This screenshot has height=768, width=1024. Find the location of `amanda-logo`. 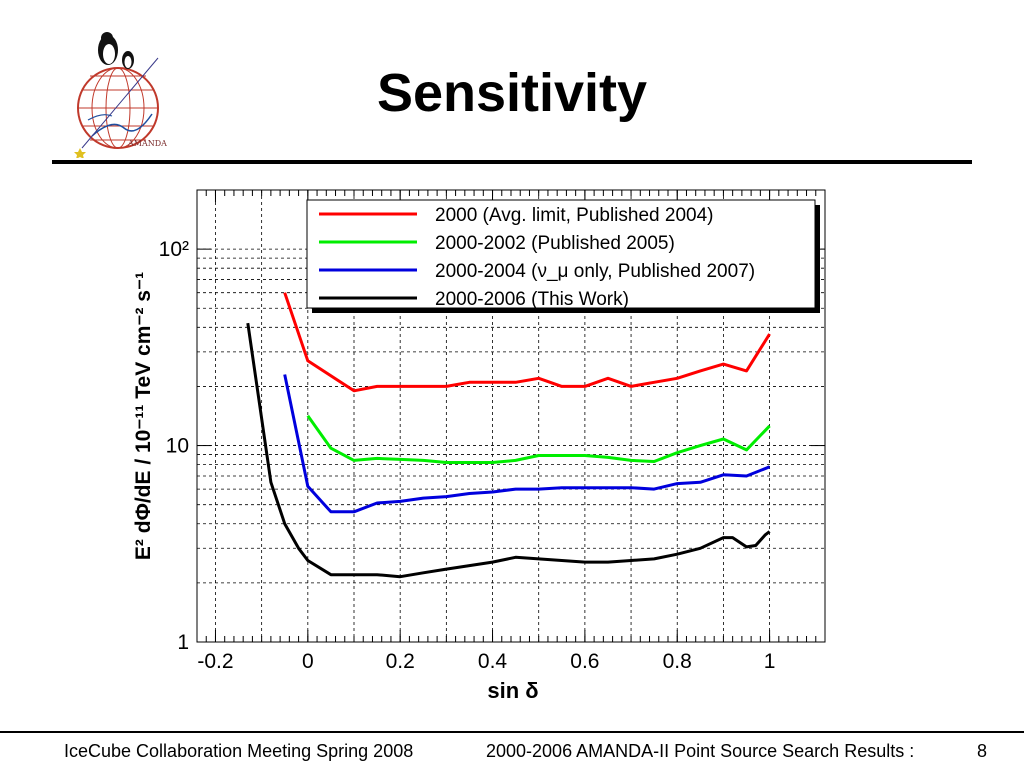

amanda-logo is located at coordinates (117, 88).